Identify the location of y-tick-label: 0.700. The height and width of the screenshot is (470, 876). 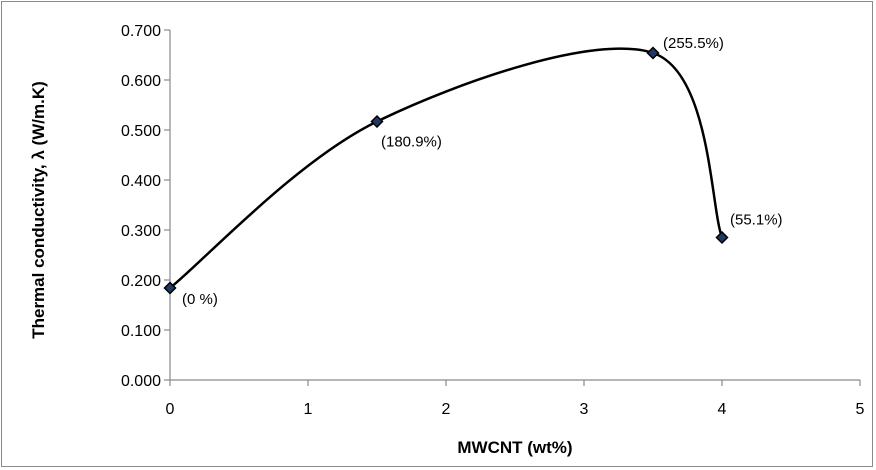
(141, 31).